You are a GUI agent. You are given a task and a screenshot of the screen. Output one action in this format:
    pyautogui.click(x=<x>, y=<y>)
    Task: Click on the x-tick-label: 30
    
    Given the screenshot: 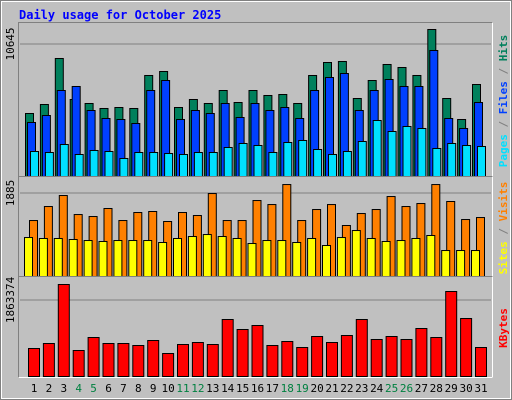 What is the action you would take?
    pyautogui.click(x=465, y=388)
    